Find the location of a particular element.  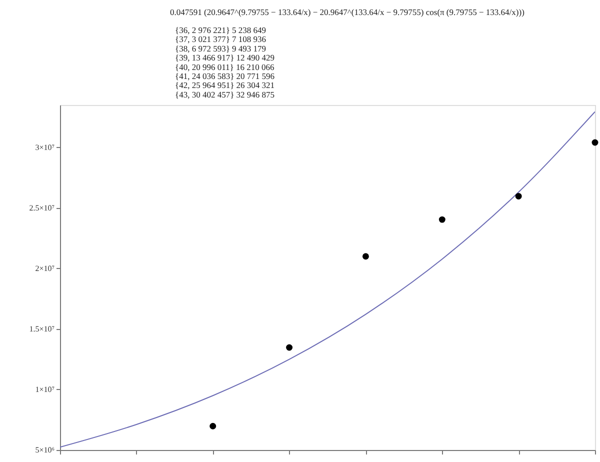

text: {37, 3 021 377} 7 108 936 is located at coordinates (220, 39).